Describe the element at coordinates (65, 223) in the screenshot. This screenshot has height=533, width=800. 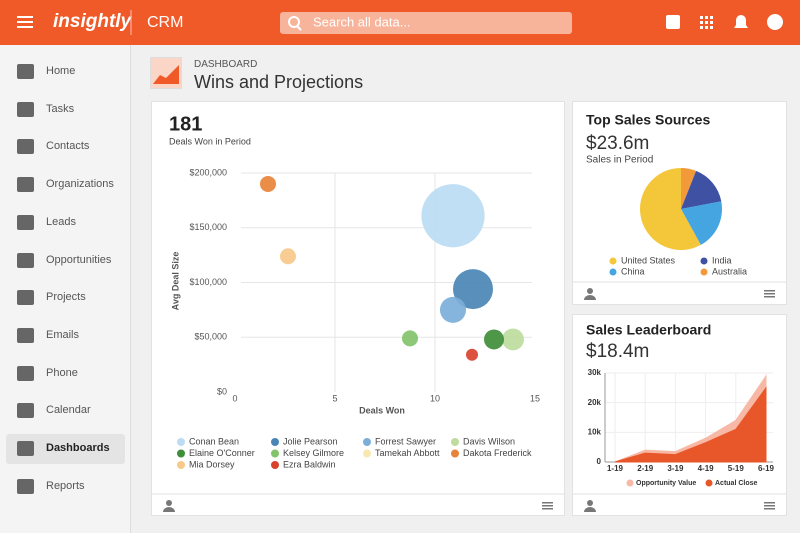
I see `nav-item: Leads` at that location.